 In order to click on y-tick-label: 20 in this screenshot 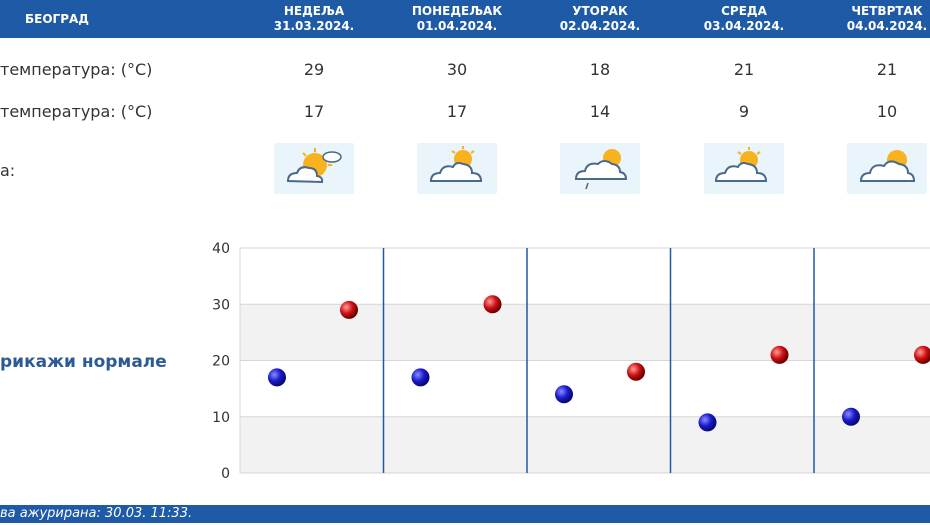, I will do `click(221, 362)`.